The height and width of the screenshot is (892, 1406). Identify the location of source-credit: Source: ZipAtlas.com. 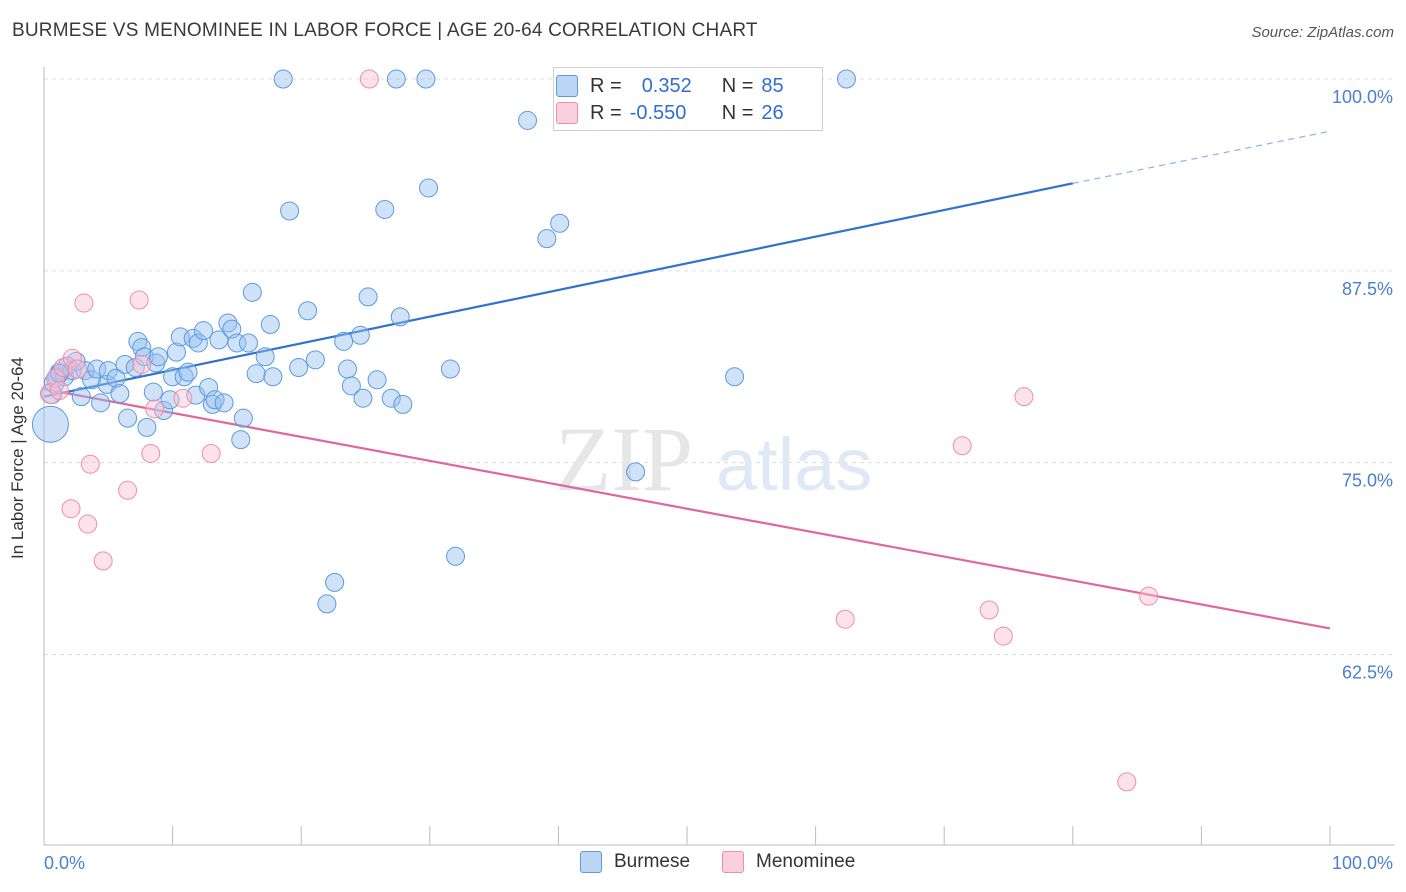
(1322, 32).